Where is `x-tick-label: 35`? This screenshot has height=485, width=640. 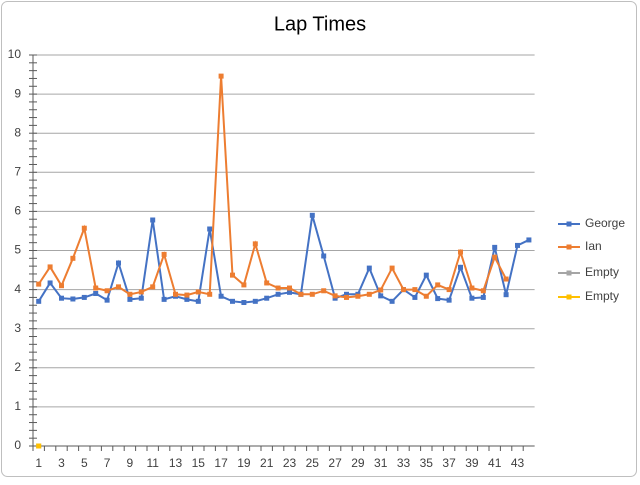
x-tick-label: 35 is located at coordinates (427, 463).